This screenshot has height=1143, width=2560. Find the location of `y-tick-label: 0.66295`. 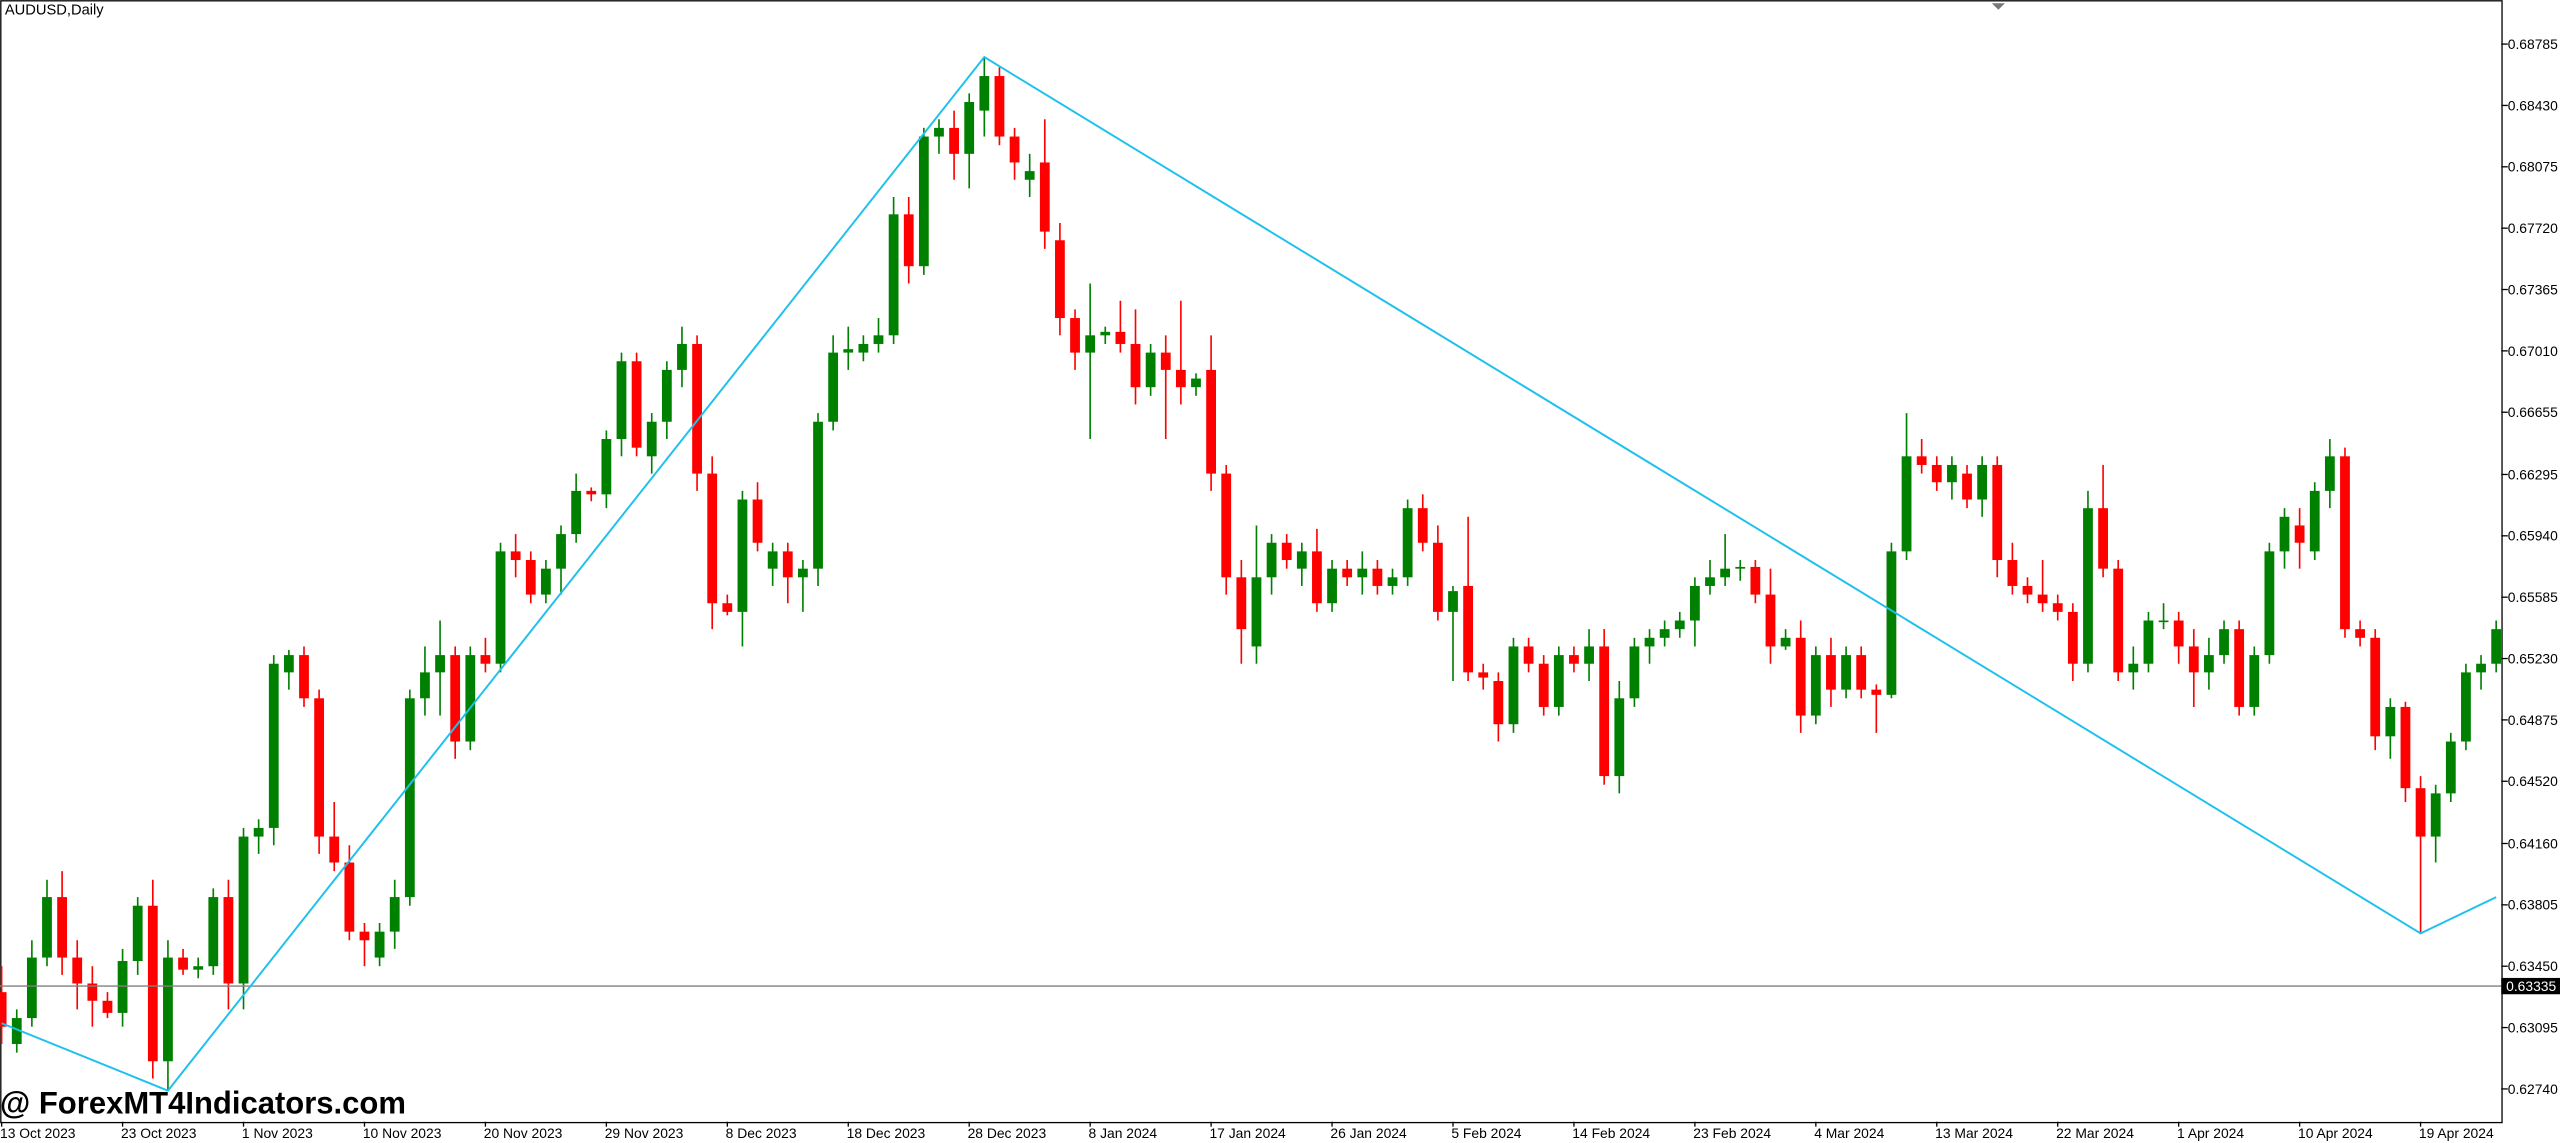

y-tick-label: 0.66295 is located at coordinates (2533, 474).